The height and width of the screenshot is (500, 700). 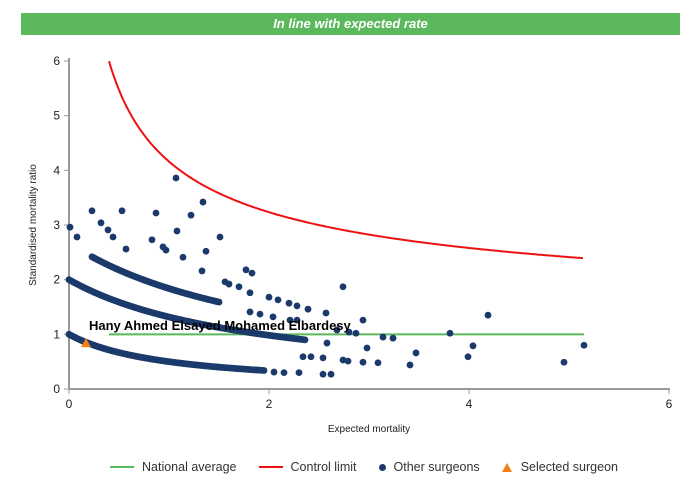 What do you see at coordinates (56, 61) in the screenshot?
I see `y-tick-label: 6` at bounding box center [56, 61].